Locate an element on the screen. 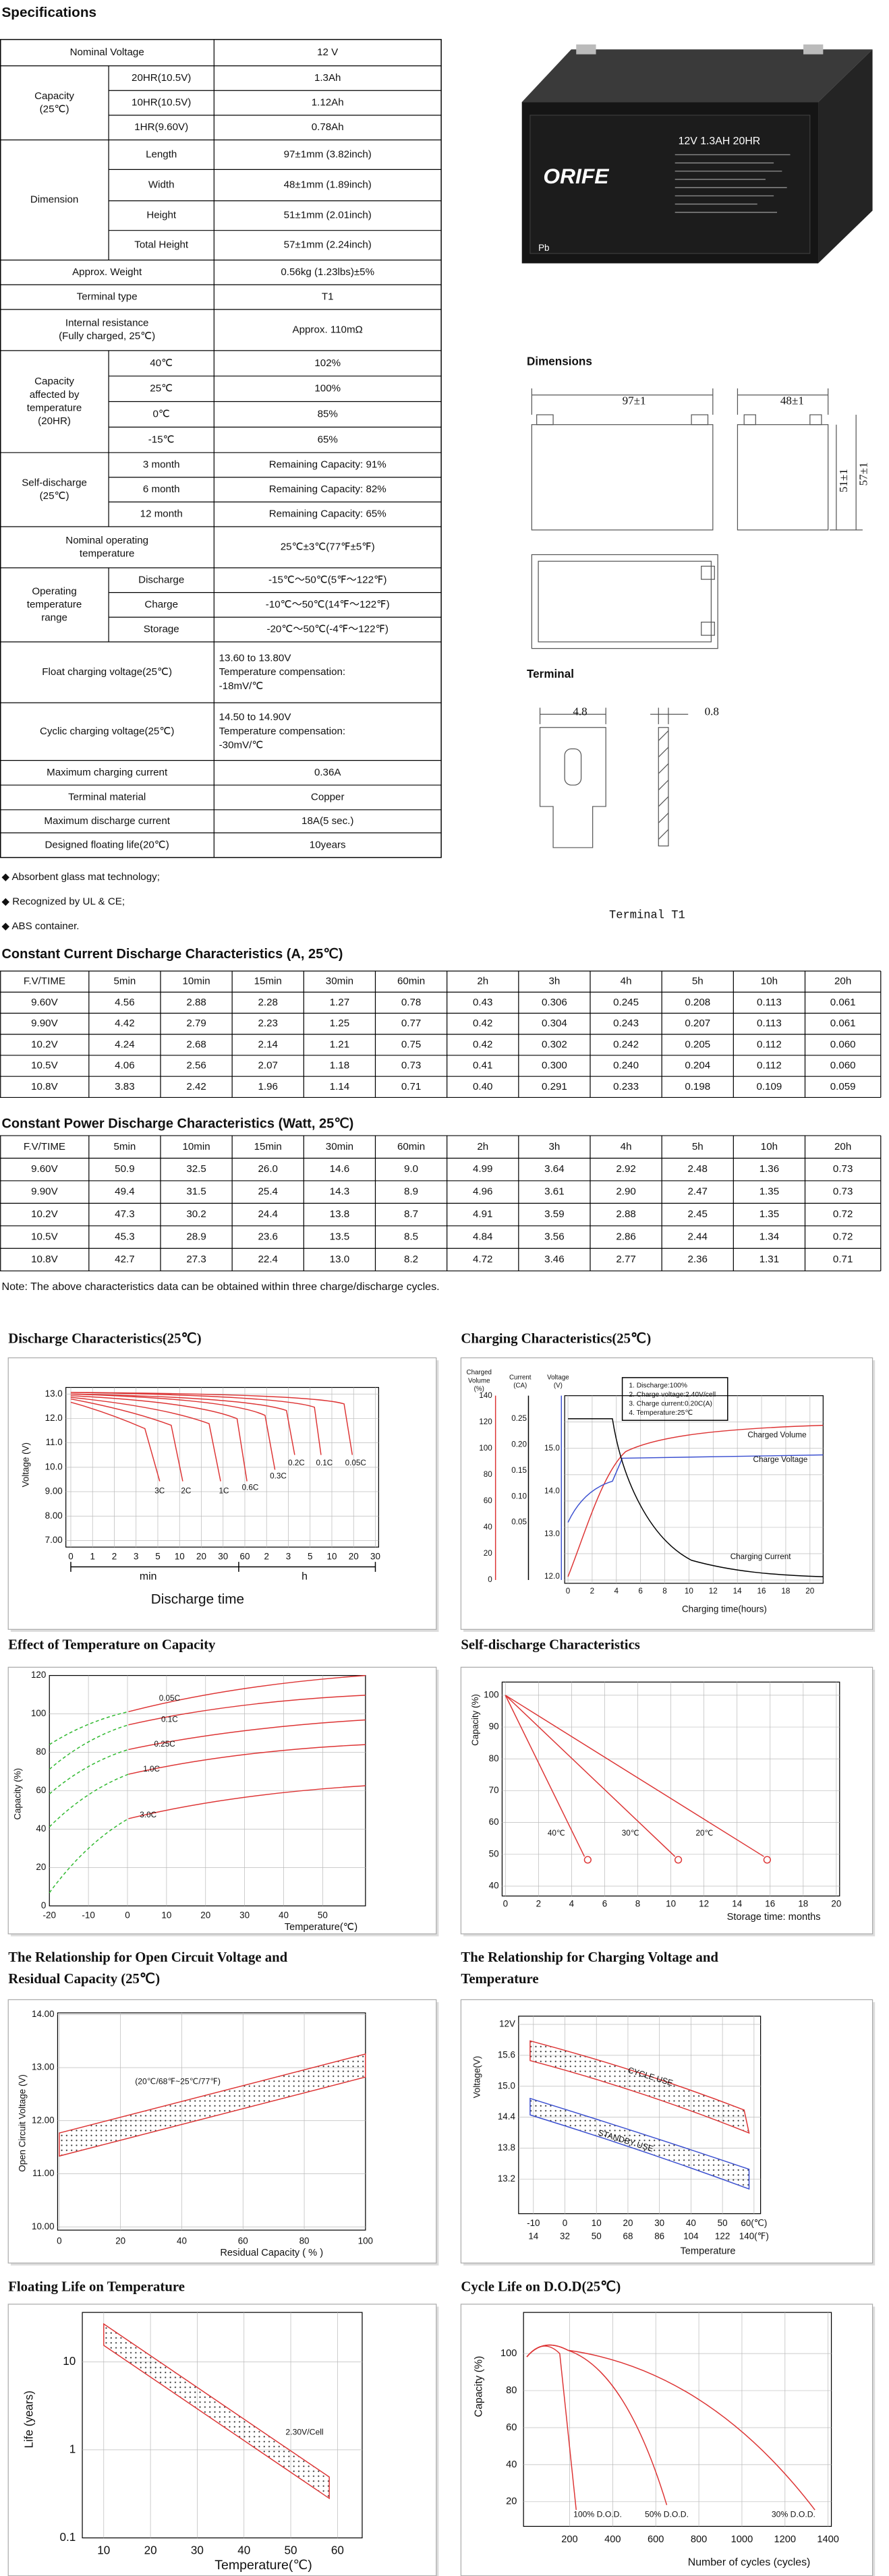 The width and height of the screenshot is (889, 2576). chart-title: Self-discharge Characteristics is located at coordinates (550, 1644).